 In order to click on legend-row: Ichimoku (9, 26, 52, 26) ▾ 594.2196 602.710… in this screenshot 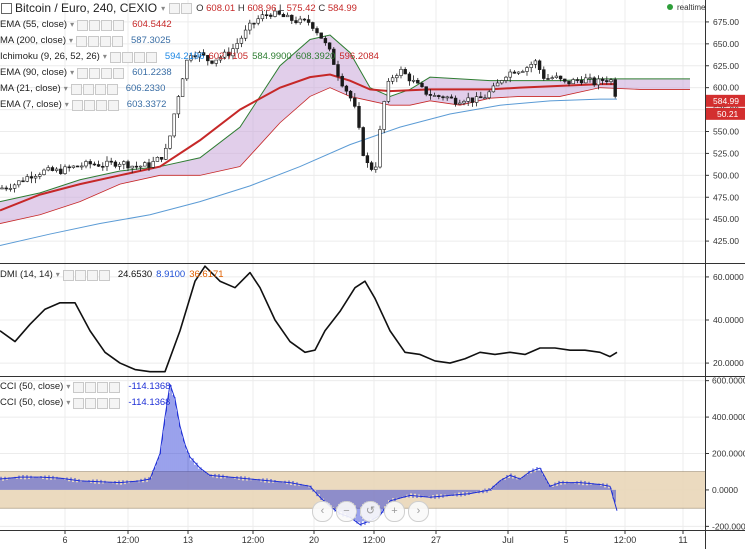, I will do `click(189, 57)`.